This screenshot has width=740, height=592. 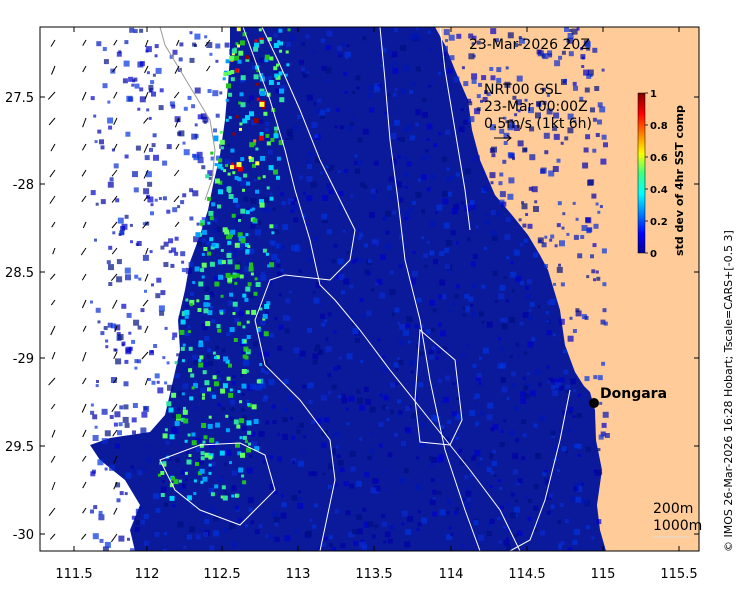 What do you see at coordinates (187, 114) in the screenshot?
I see `coastline` at bounding box center [187, 114].